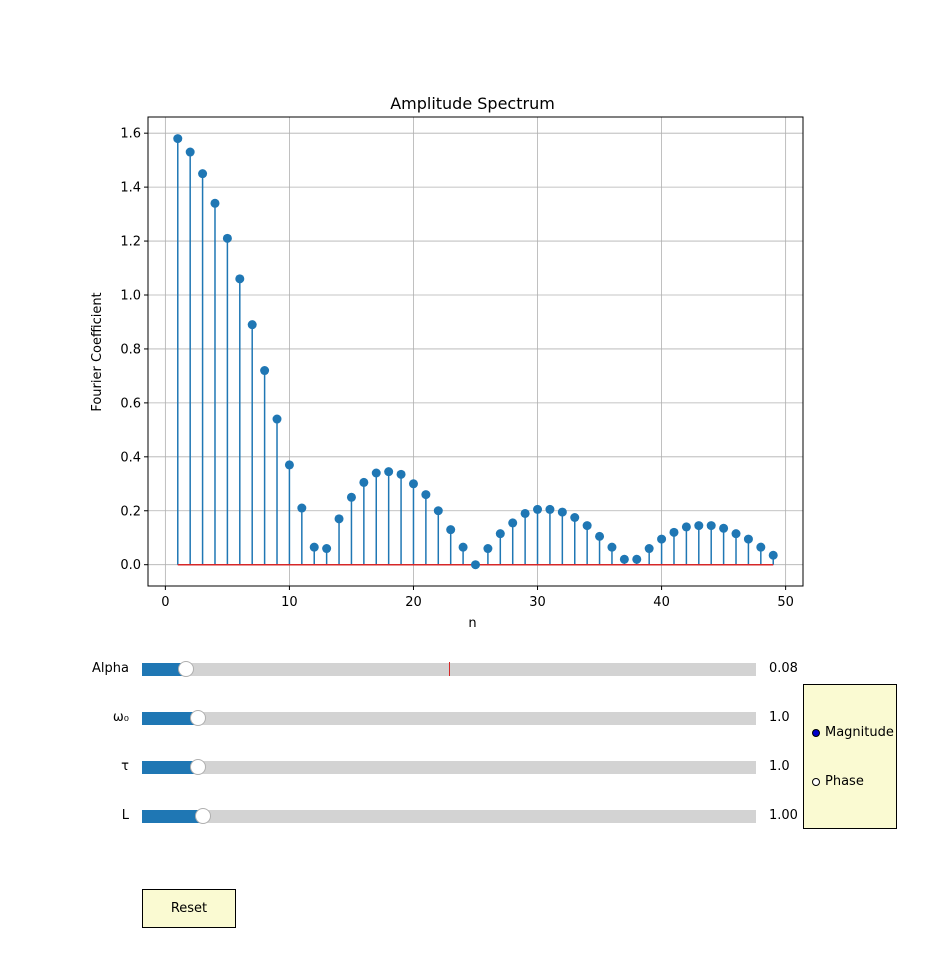  What do you see at coordinates (289, 602) in the screenshot?
I see `x-tick-label: 10` at bounding box center [289, 602].